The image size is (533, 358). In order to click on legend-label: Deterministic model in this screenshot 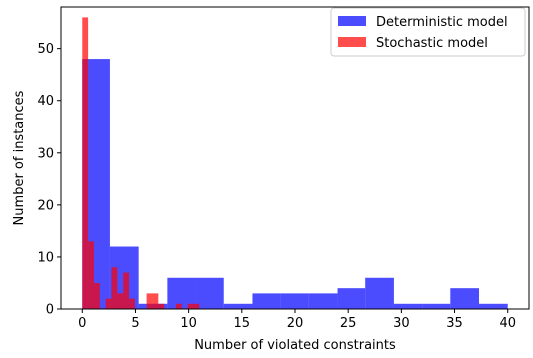, I will do `click(442, 22)`.